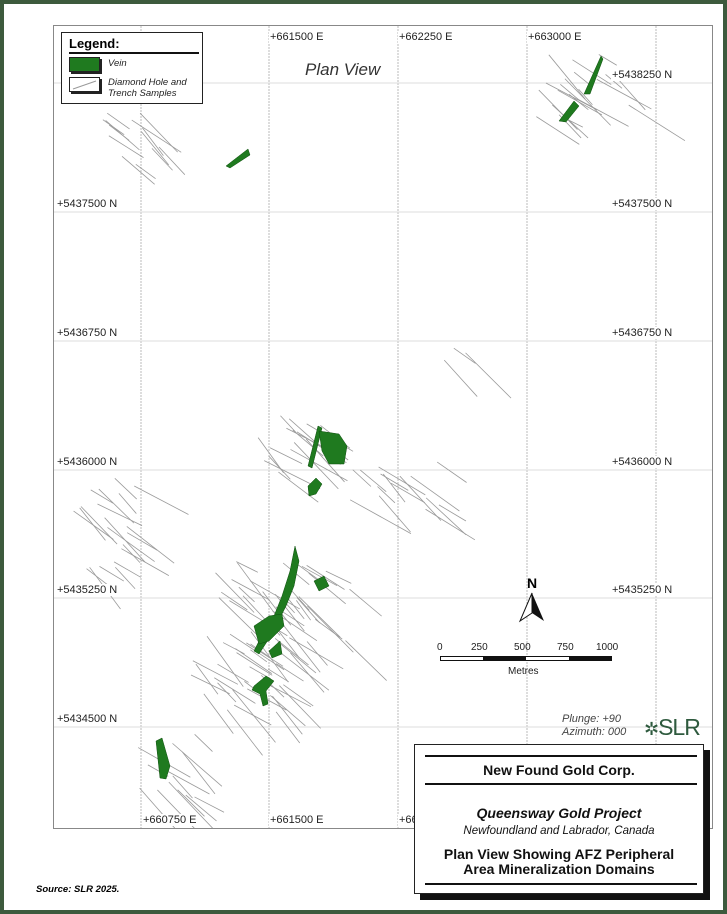 This screenshot has height=914, width=727. I want to click on legend-title: Legend:, so click(94, 43).